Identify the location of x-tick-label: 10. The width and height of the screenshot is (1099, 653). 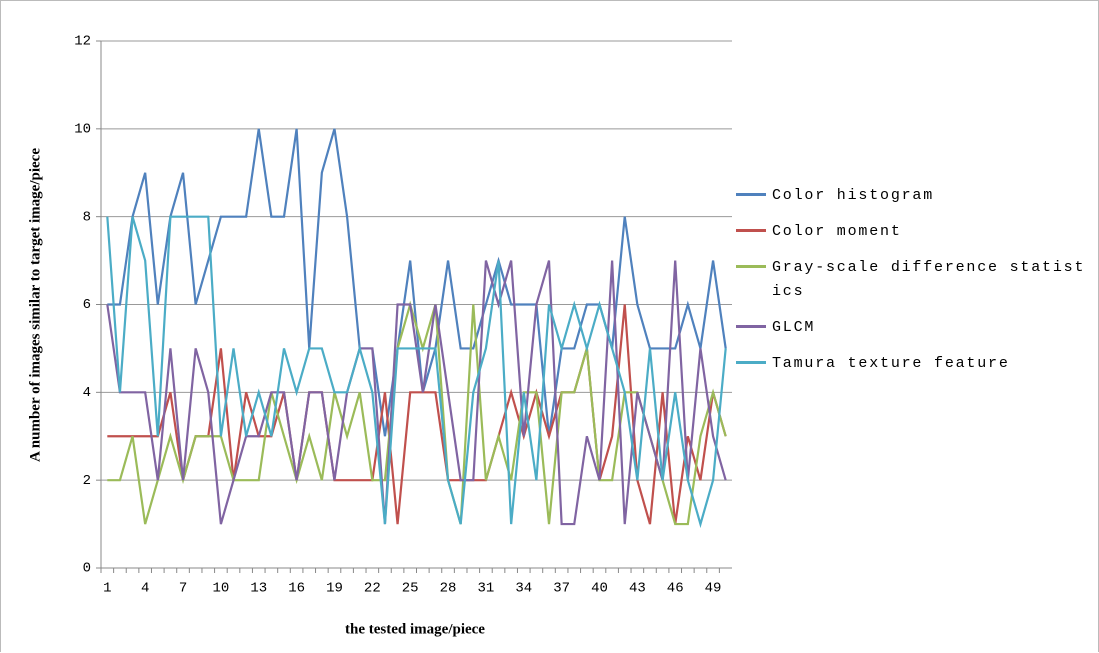
(220, 589).